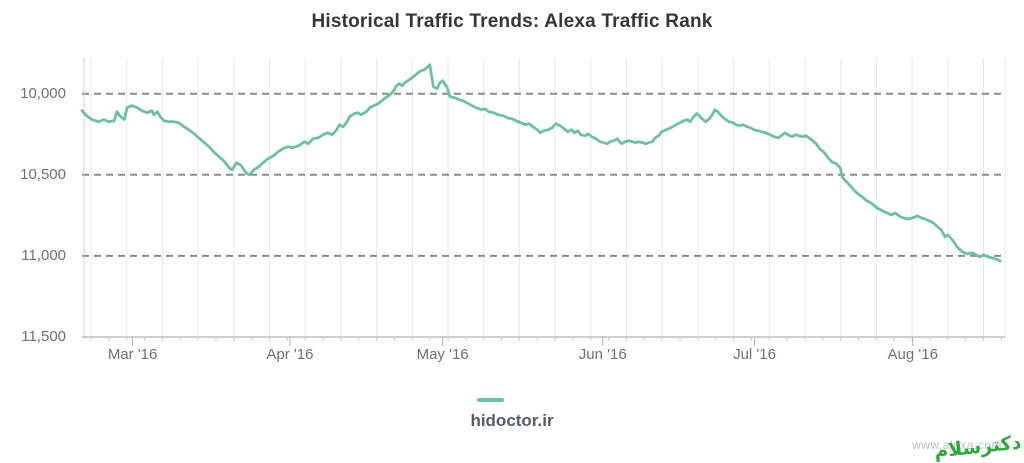  Describe the element at coordinates (132, 354) in the screenshot. I see `x-axis-label: Mar '16` at that location.